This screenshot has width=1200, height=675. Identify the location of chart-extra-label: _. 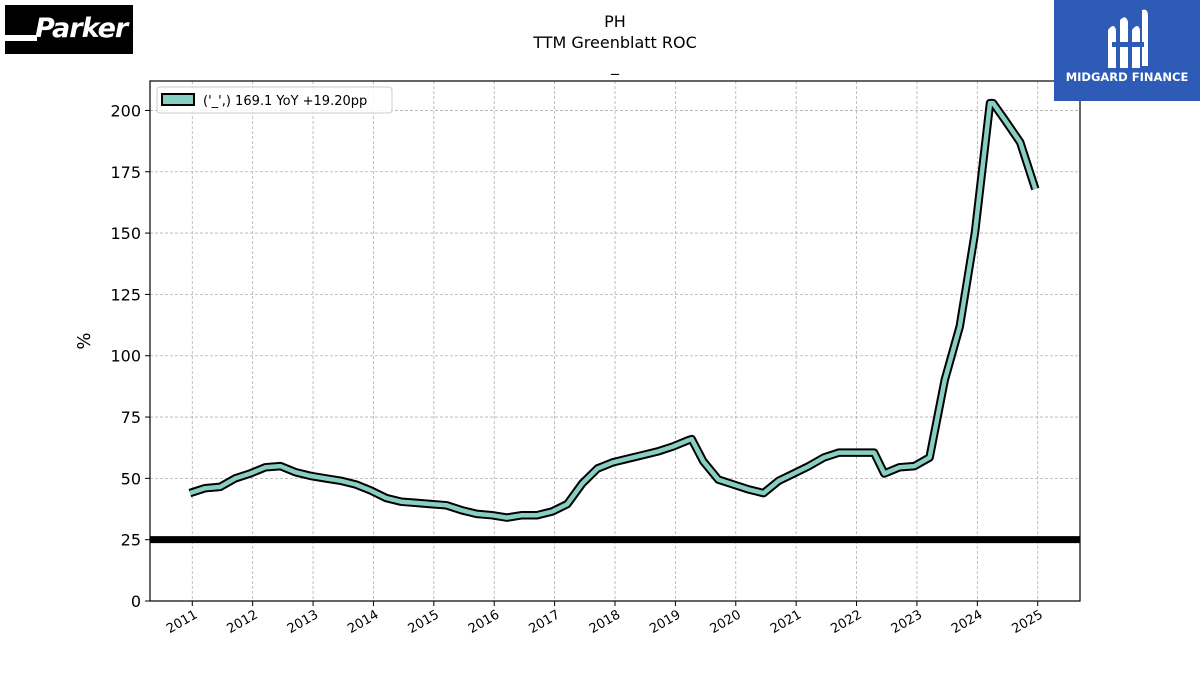
(615, 65).